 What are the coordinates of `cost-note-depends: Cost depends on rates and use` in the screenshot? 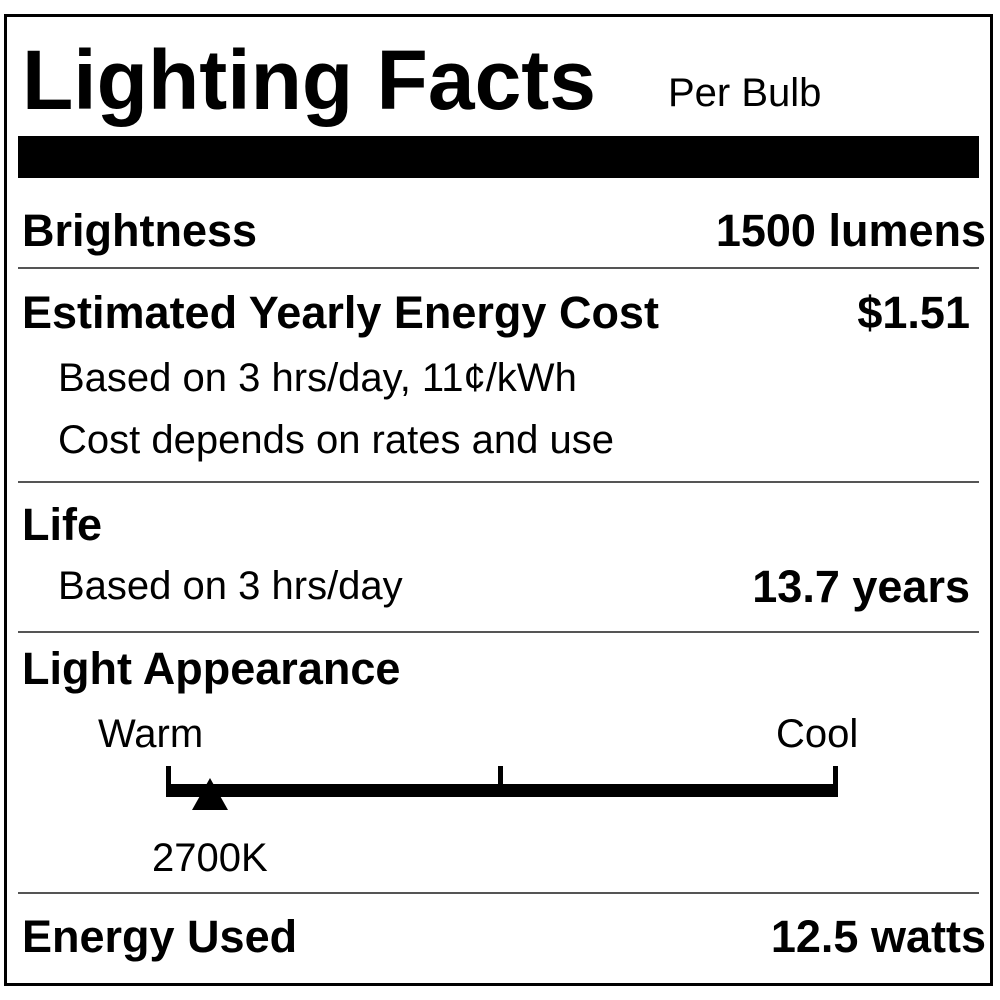 It's located at (336, 440).